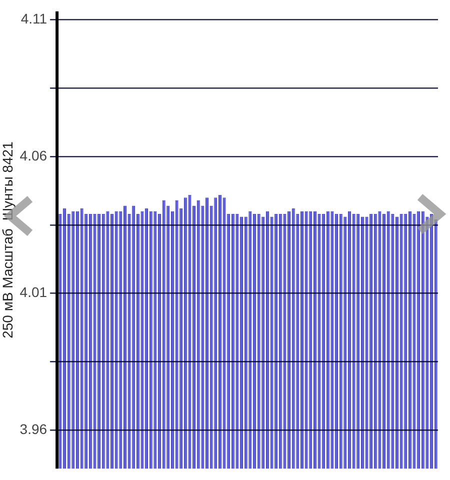 Image resolution: width=450 pixels, height=480 pixels. Describe the element at coordinates (8, 239) in the screenshot. I see `y-axis-title: 250 мВ Масштаб Шунты 8421` at that location.